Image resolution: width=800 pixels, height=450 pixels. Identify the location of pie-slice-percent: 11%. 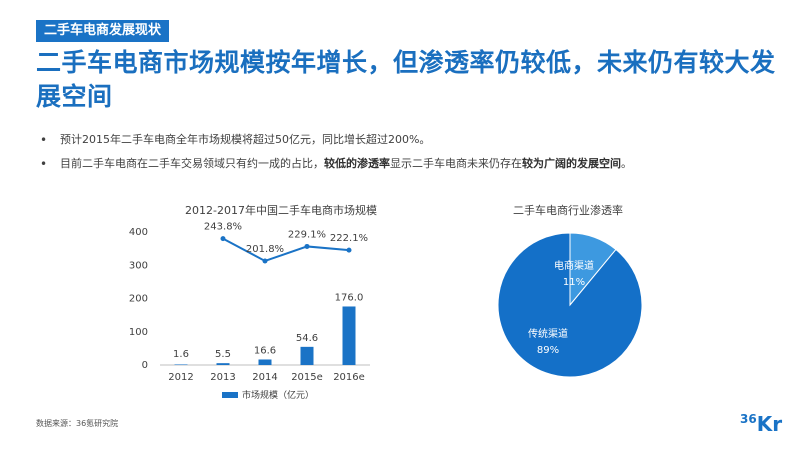
(574, 282).